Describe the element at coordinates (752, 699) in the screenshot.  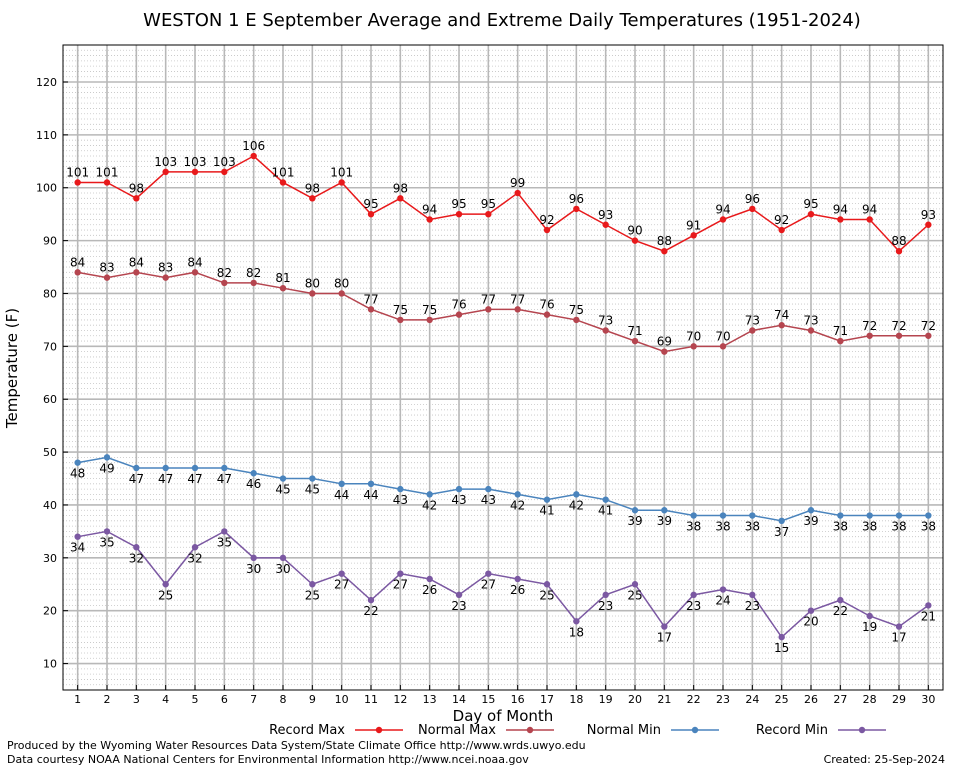
I see `x-tick-label: 24` at that location.